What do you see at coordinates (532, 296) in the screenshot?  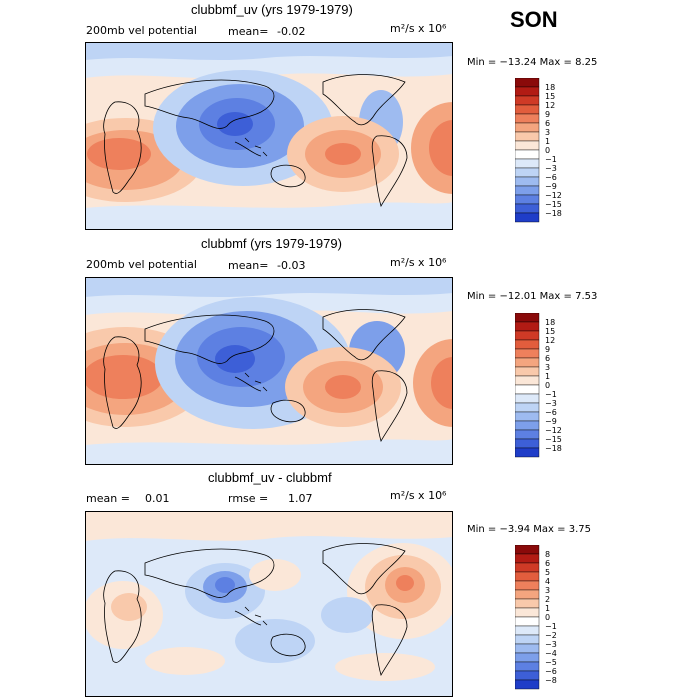 I see `panel2-min-max: Min = −12.01 Max = 7.53` at bounding box center [532, 296].